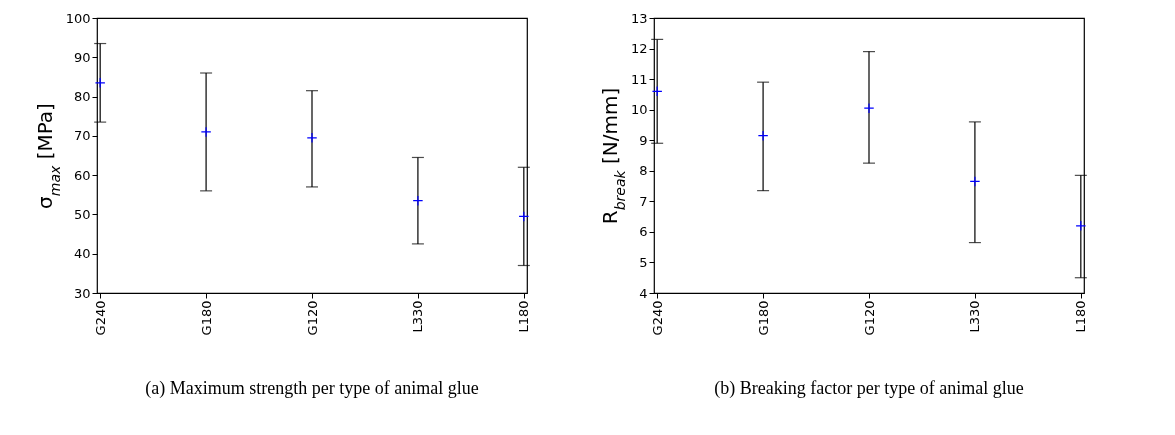  Describe the element at coordinates (82, 293) in the screenshot. I see `y-tick-label: 30` at that location.